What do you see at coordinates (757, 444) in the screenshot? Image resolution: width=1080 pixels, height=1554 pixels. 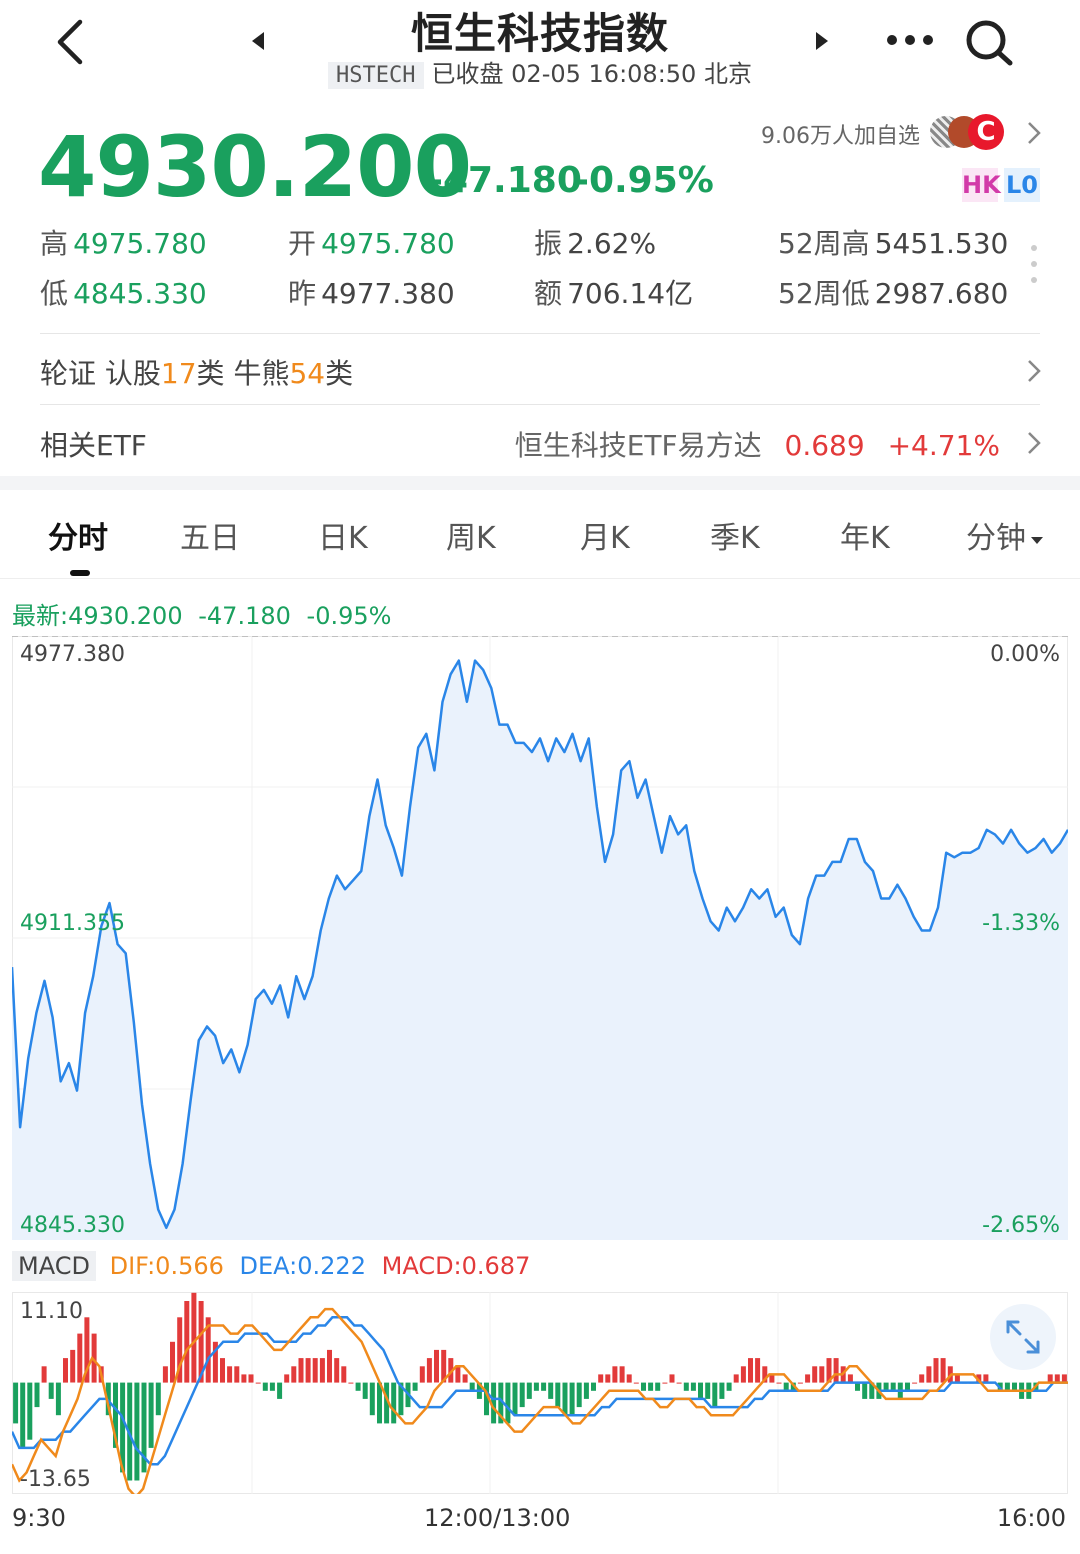 I see `etf-link: 恒生科技ETF易方达 0.689 +4.71%` at bounding box center [757, 444].